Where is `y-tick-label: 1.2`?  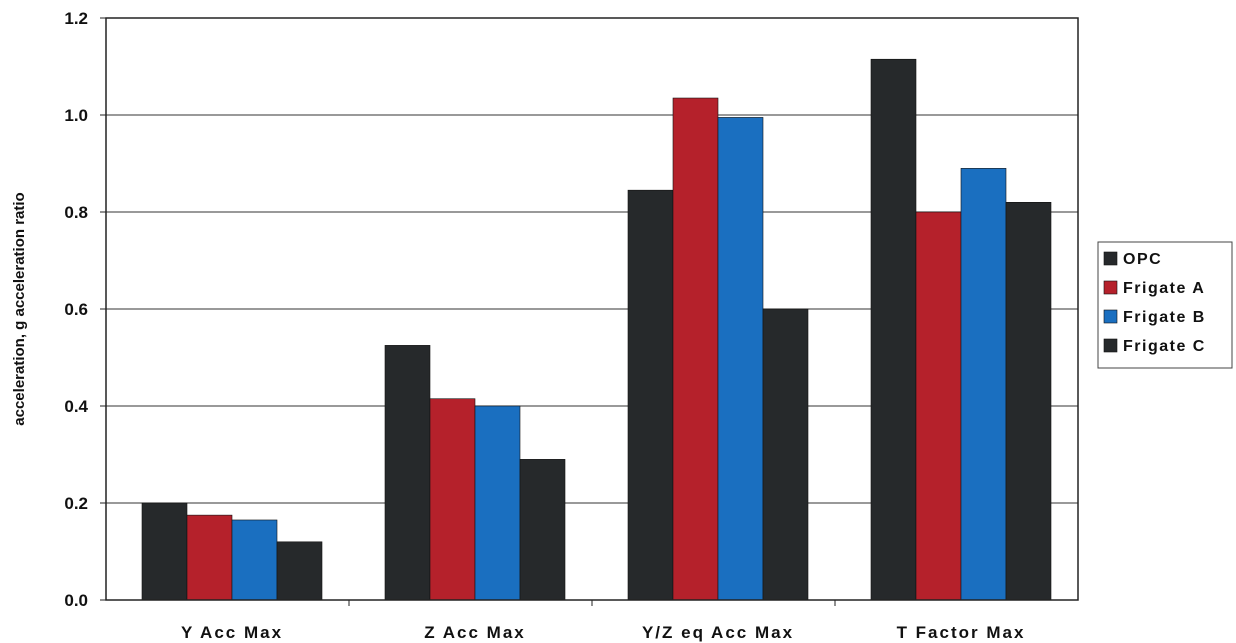
y-tick-label: 1.2 is located at coordinates (76, 18).